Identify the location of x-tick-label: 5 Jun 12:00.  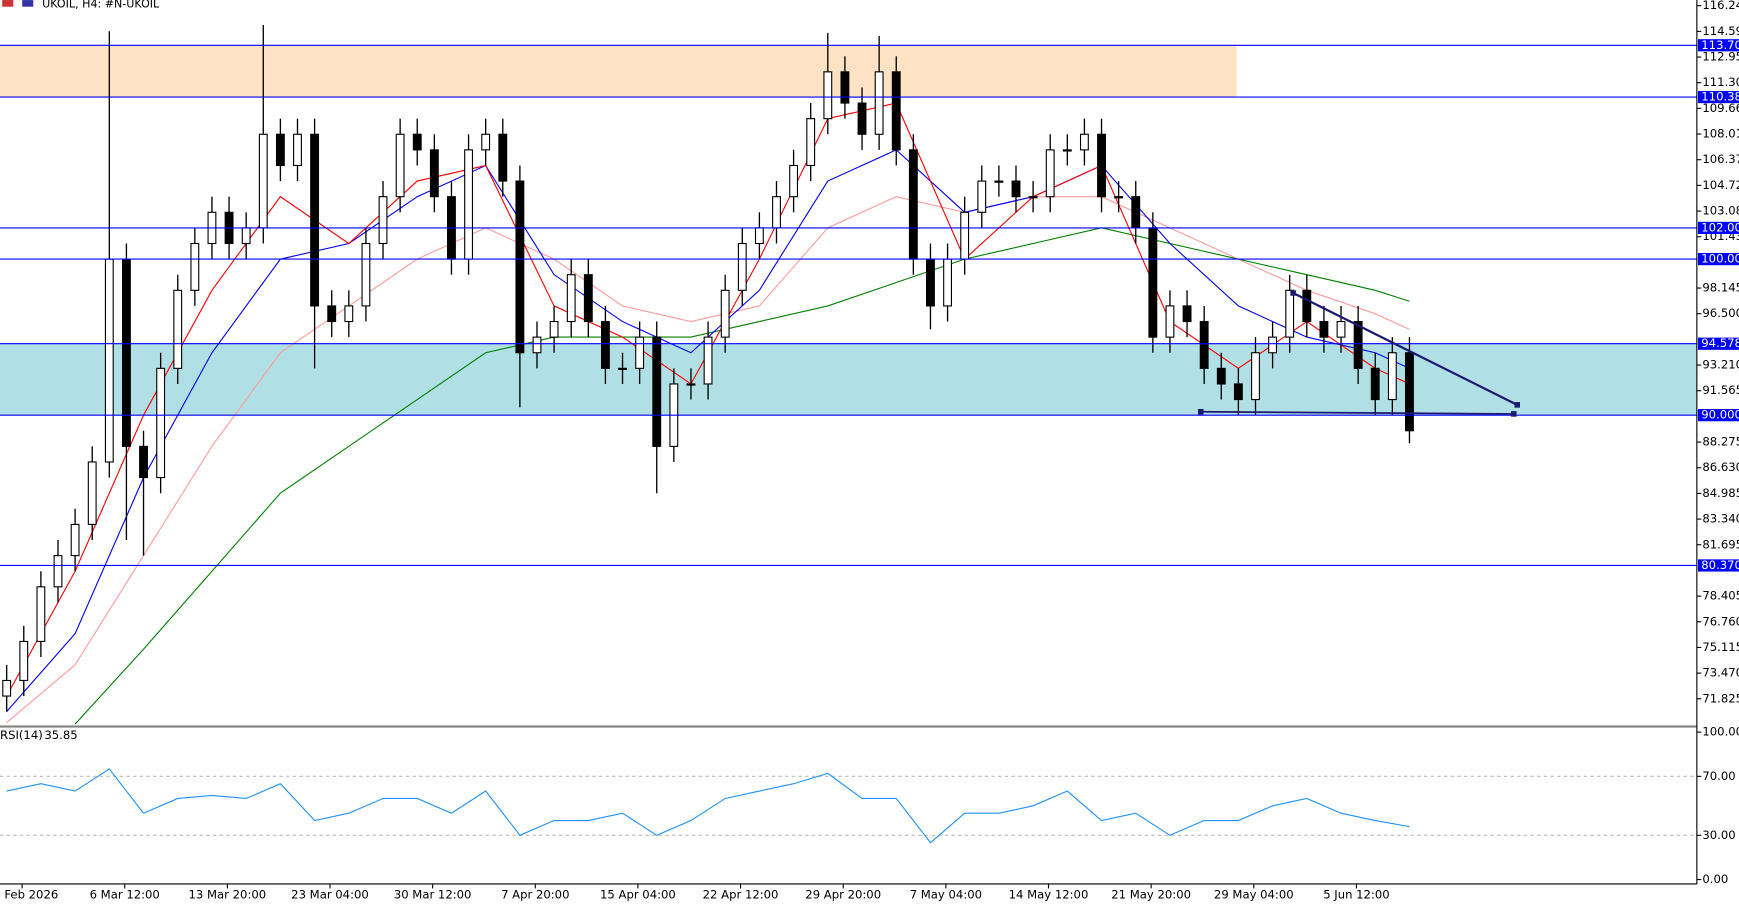
(1356, 895).